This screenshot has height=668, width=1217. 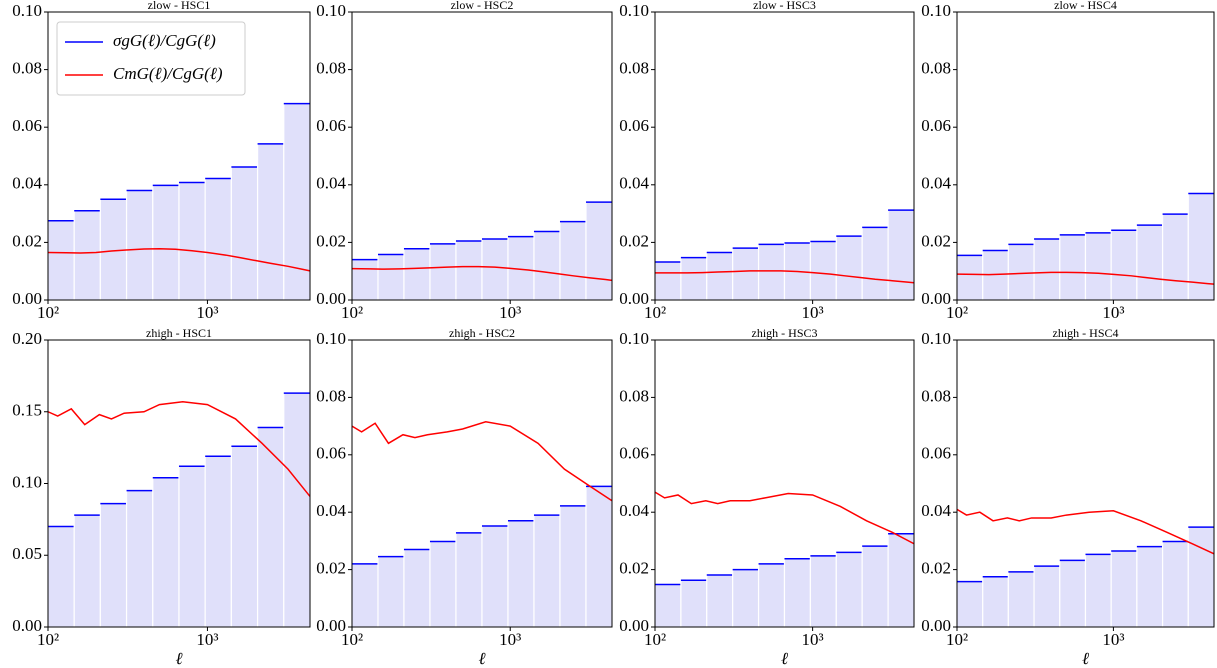 What do you see at coordinates (482, 333) in the screenshot?
I see `subplot-title: zhigh - HSC2` at bounding box center [482, 333].